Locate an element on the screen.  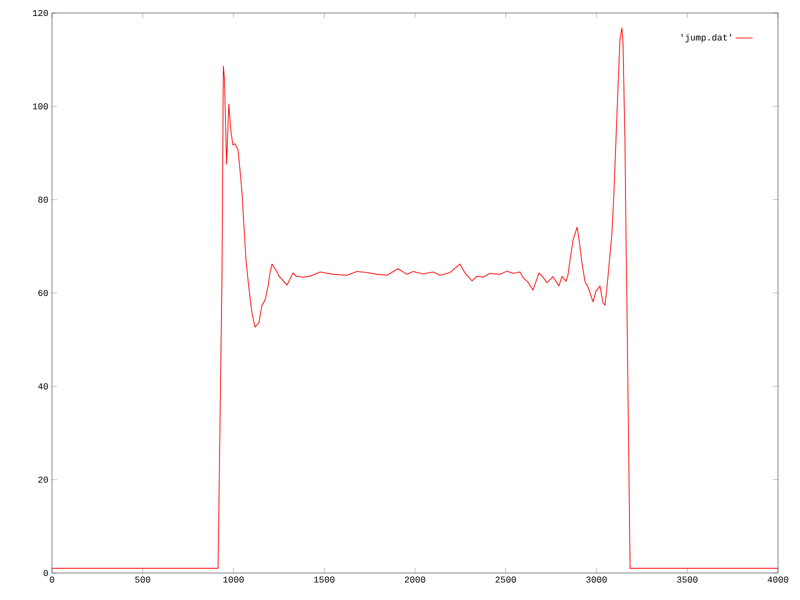
legend-label: 'jump.dat' is located at coordinates (707, 38).